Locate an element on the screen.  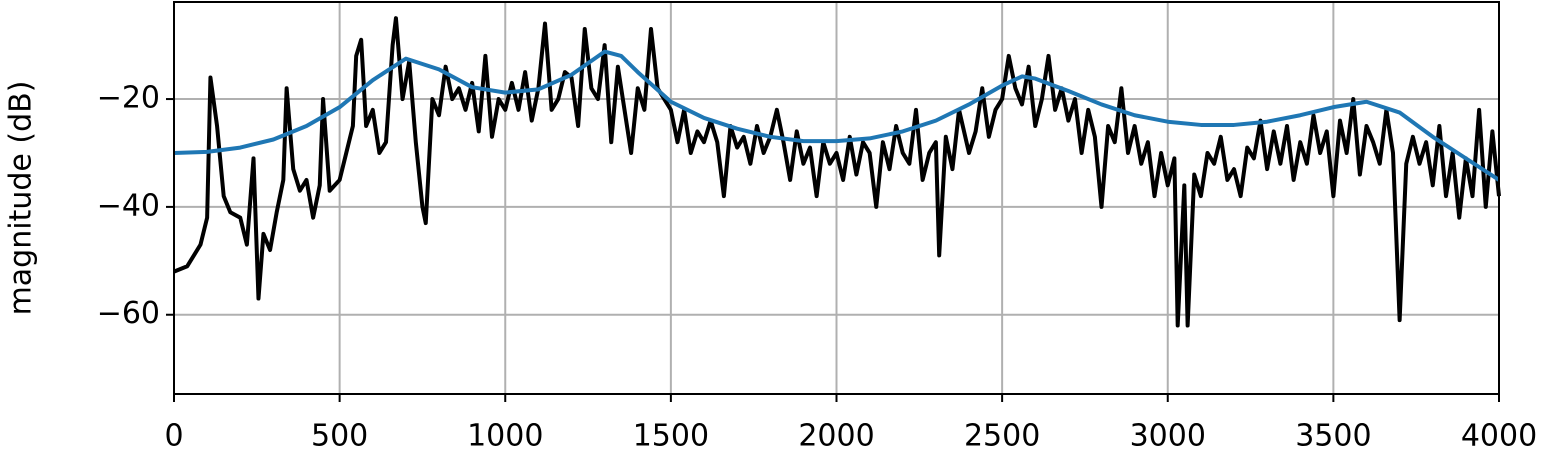
x-tick-label: 2500 is located at coordinates (1002, 436).